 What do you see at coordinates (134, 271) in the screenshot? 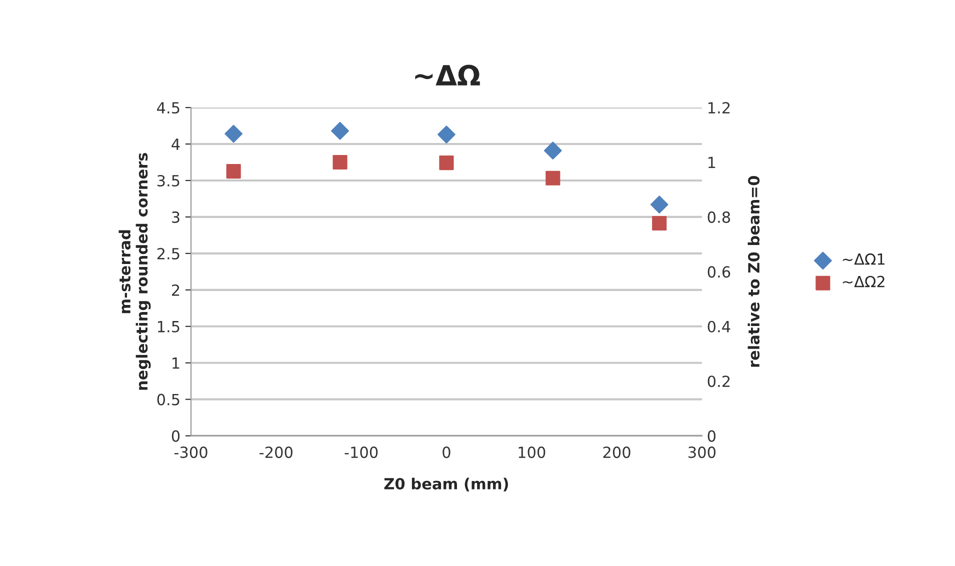
I see `y-axis-title: m-sterrad neglecting rounded corners` at bounding box center [134, 271].